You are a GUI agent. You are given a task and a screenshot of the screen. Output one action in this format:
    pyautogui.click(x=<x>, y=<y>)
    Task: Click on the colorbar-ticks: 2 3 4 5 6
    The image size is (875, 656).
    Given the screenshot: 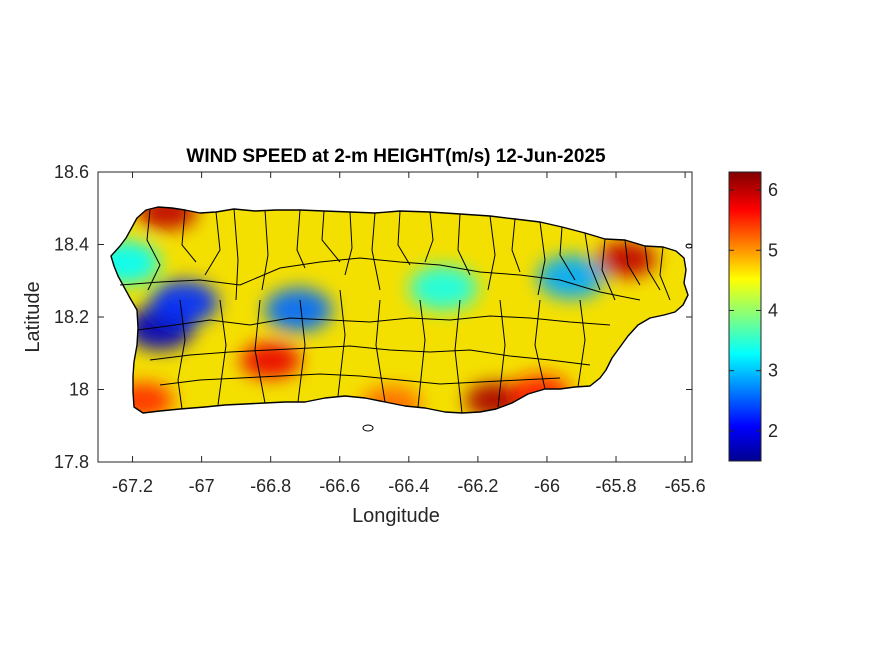 What is the action you would take?
    pyautogui.click(x=753, y=310)
    